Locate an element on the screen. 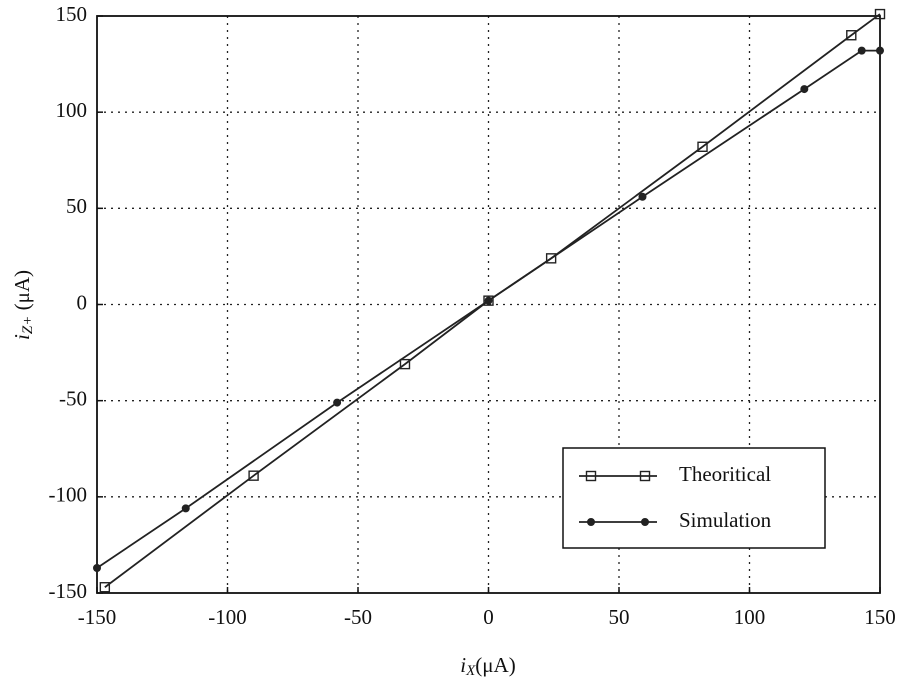  y-axis-label: iZ+ (μA) is located at coordinates (23, 305).